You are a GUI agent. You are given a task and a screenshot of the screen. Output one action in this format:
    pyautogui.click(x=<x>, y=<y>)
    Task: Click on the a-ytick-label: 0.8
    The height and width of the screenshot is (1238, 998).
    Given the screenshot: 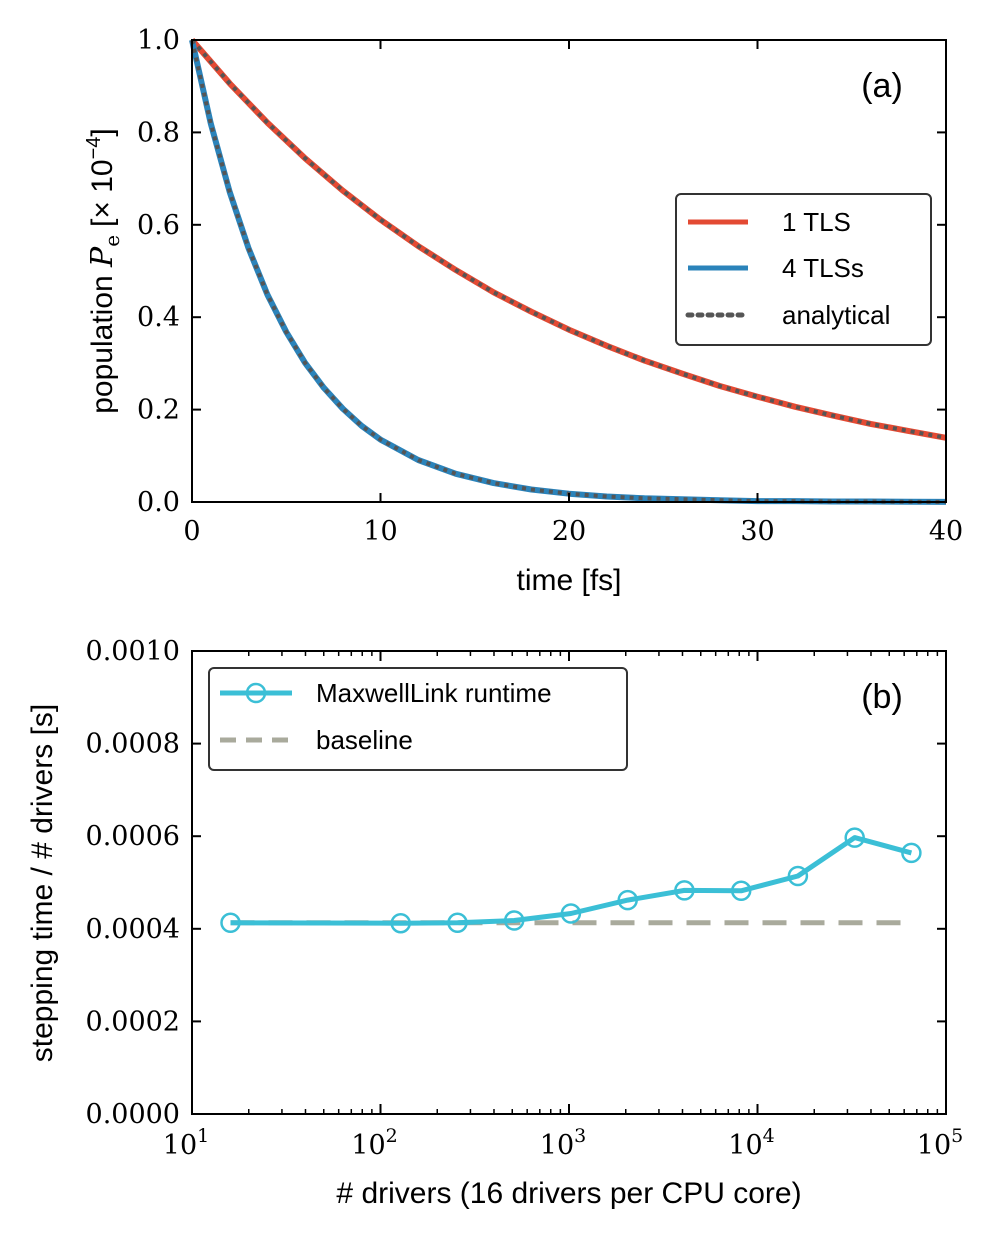 What is the action you would take?
    pyautogui.click(x=158, y=132)
    